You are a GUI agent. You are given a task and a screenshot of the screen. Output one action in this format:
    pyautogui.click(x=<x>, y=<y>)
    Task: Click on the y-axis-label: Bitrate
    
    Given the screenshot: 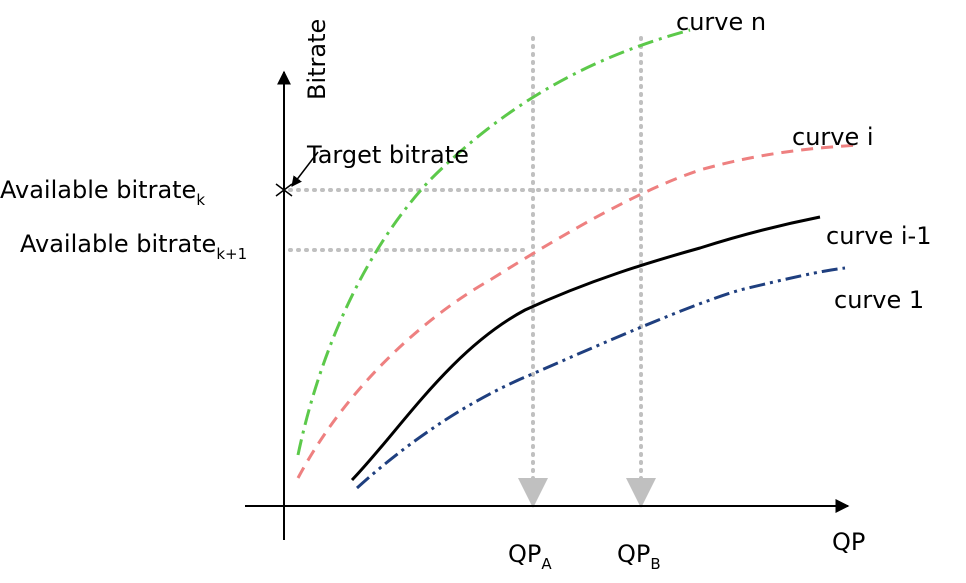 What is the action you would take?
    pyautogui.click(x=317, y=59)
    